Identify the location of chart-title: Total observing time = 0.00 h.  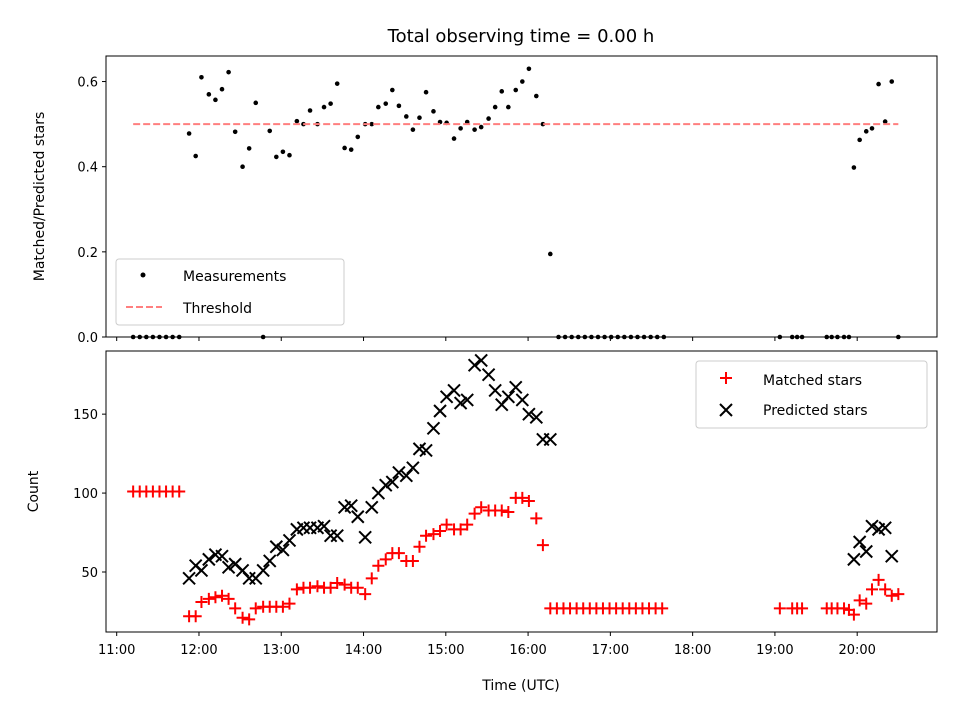
(521, 36).